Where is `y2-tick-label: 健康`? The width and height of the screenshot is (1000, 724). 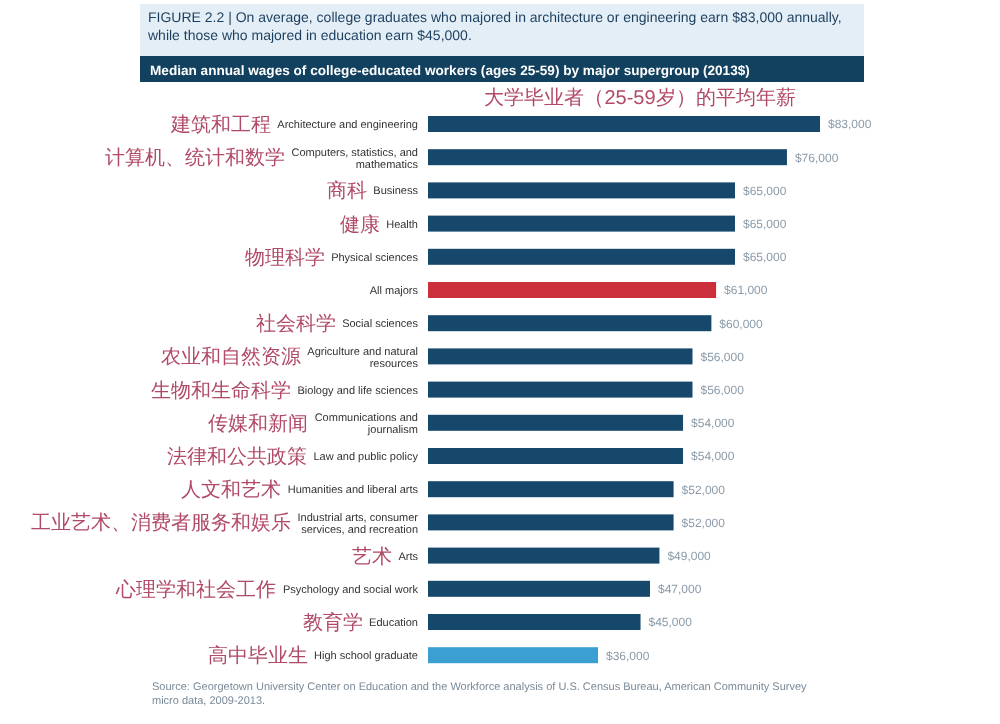 y2-tick-label: 健康 is located at coordinates (360, 224).